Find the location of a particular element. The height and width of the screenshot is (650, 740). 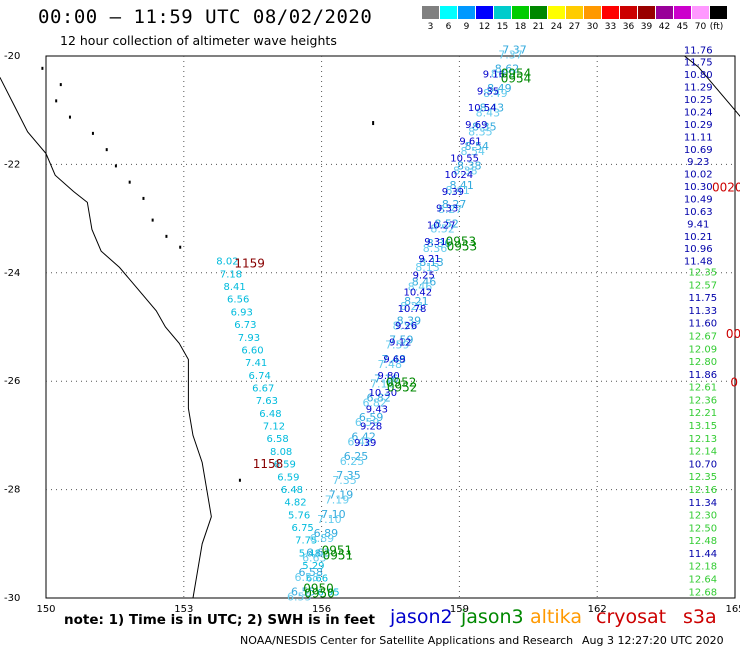

swh-value-left-track: 4.82 is located at coordinates (295, 503).